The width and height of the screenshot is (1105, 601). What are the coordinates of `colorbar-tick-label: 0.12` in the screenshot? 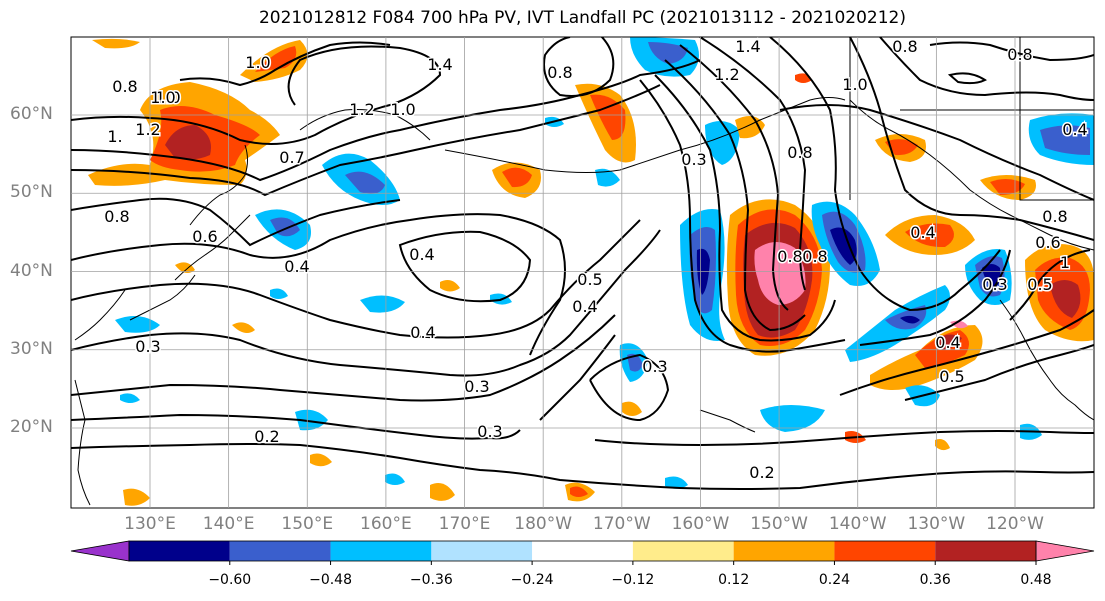 It's located at (734, 580).